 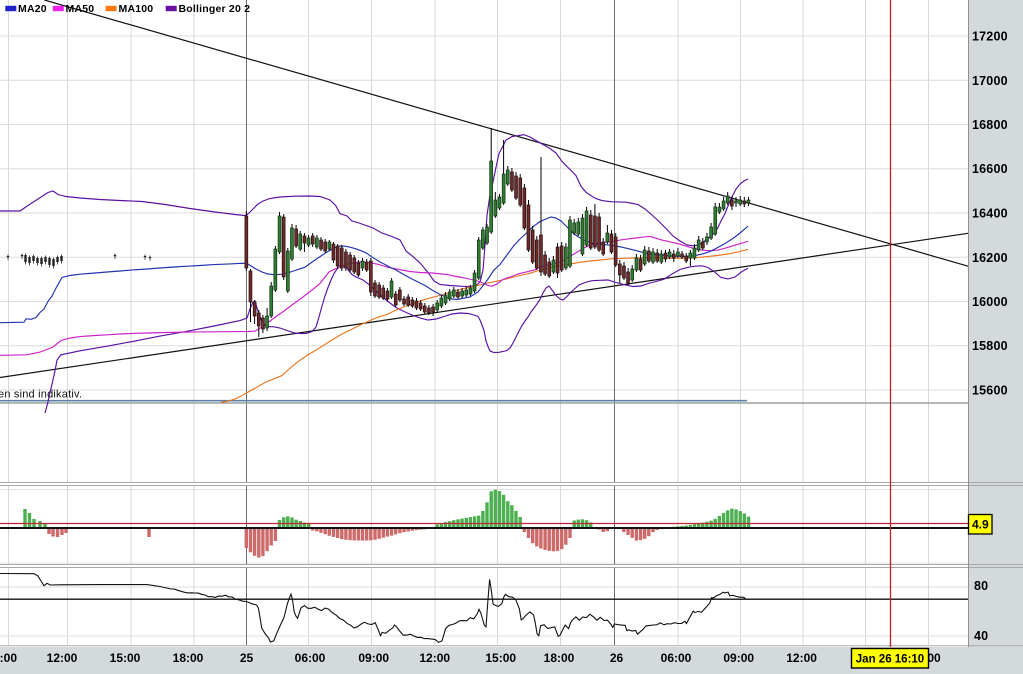 I want to click on svg-text: MA50, so click(x=80, y=9).